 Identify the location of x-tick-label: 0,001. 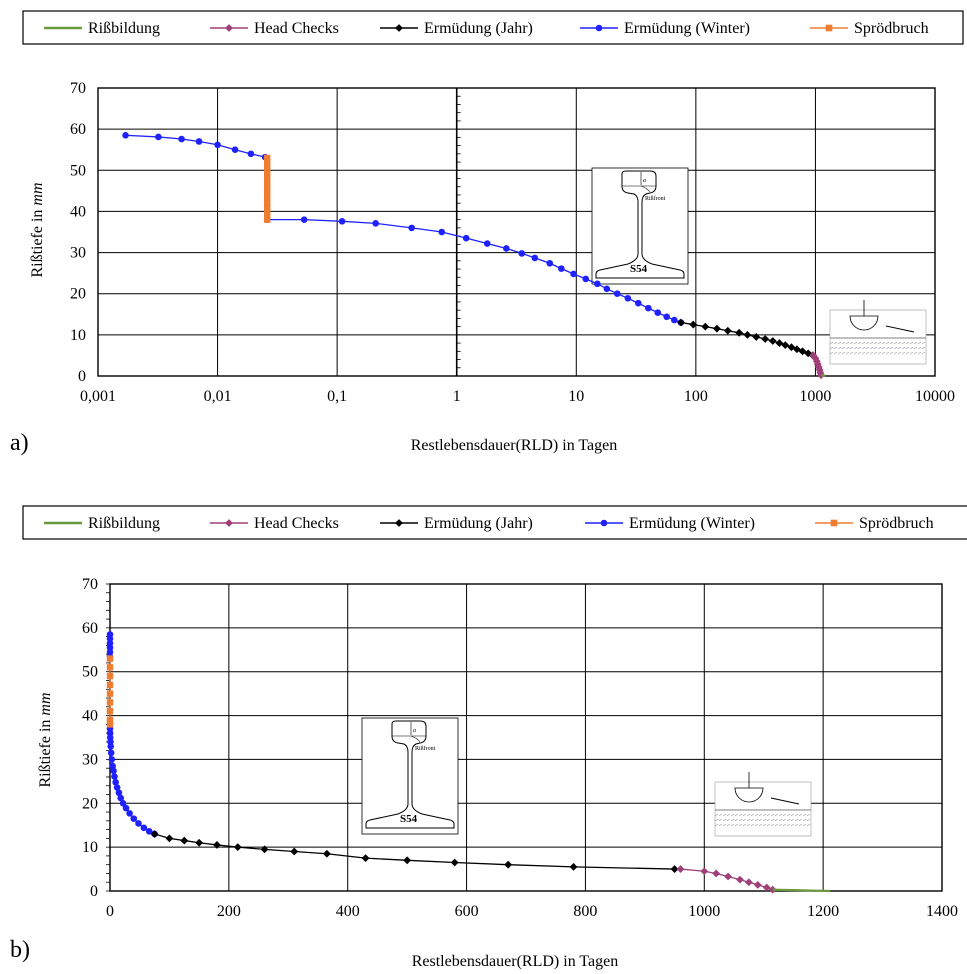
(98, 396).